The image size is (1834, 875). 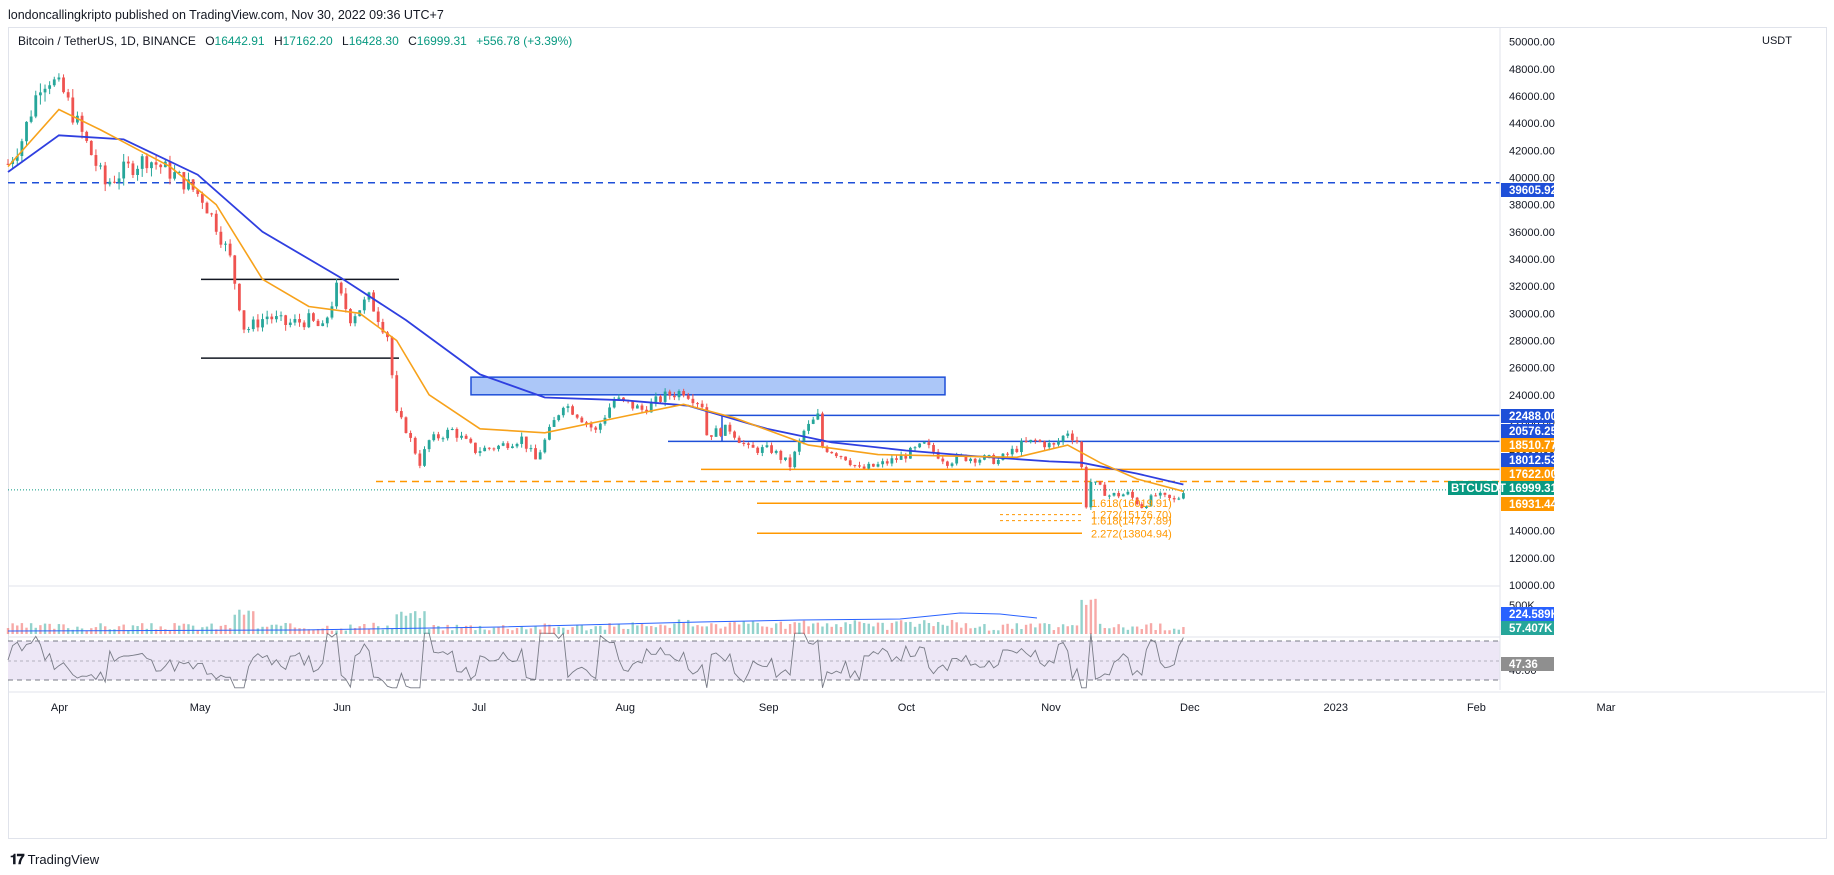 What do you see at coordinates (1533, 191) in the screenshot?
I see `badge-text: 39605.92` at bounding box center [1533, 191].